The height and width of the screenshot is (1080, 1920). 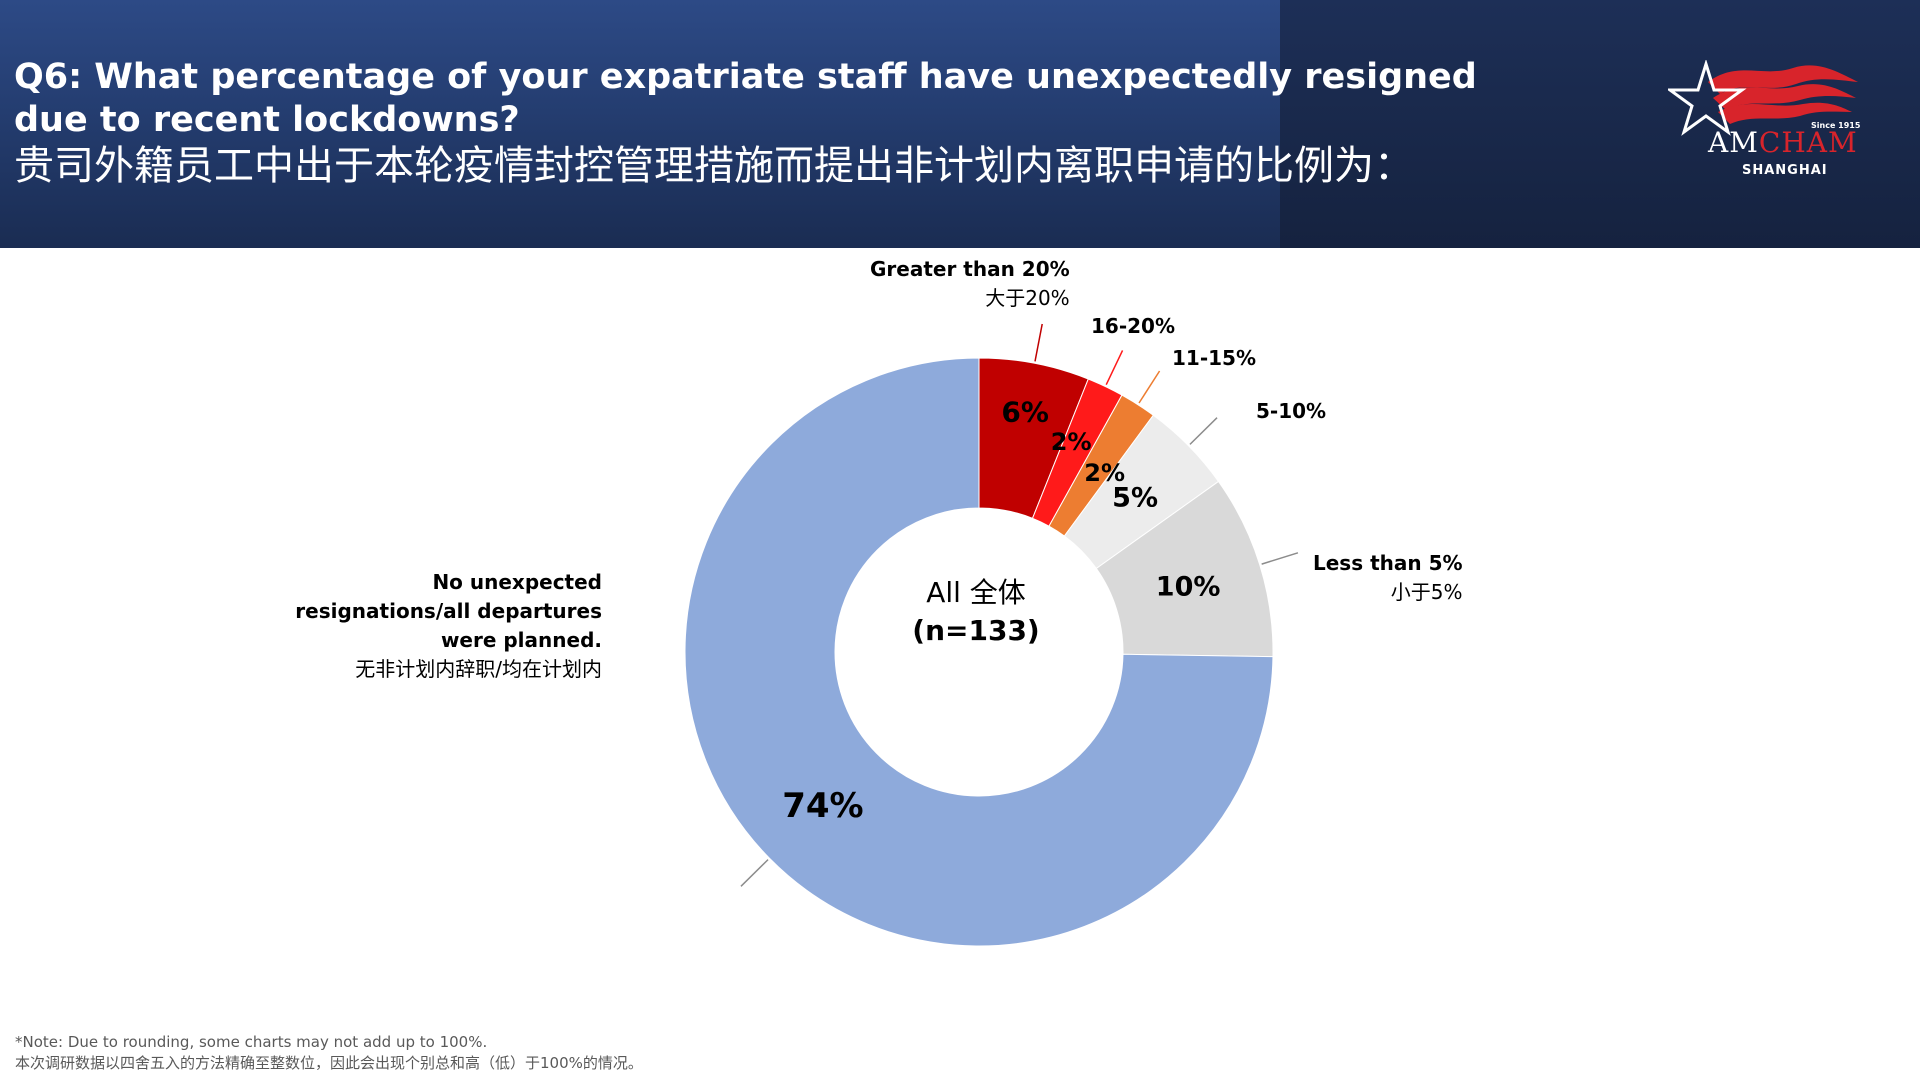 What do you see at coordinates (970, 283) in the screenshot?
I see `category-label-greater-than-20: Greater than 20% 大于20%` at bounding box center [970, 283].